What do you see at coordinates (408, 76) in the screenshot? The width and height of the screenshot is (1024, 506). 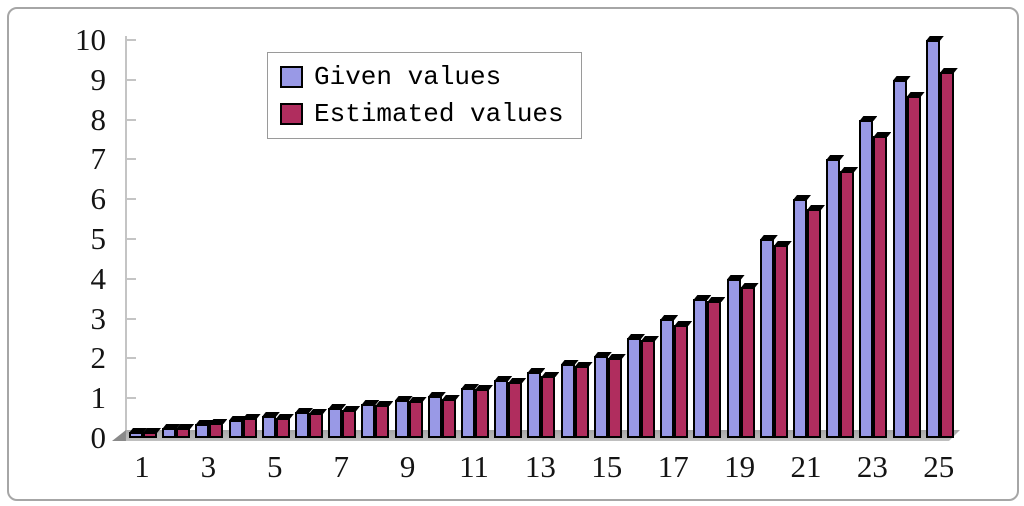 I see `legend-label: Given values` at bounding box center [408, 76].